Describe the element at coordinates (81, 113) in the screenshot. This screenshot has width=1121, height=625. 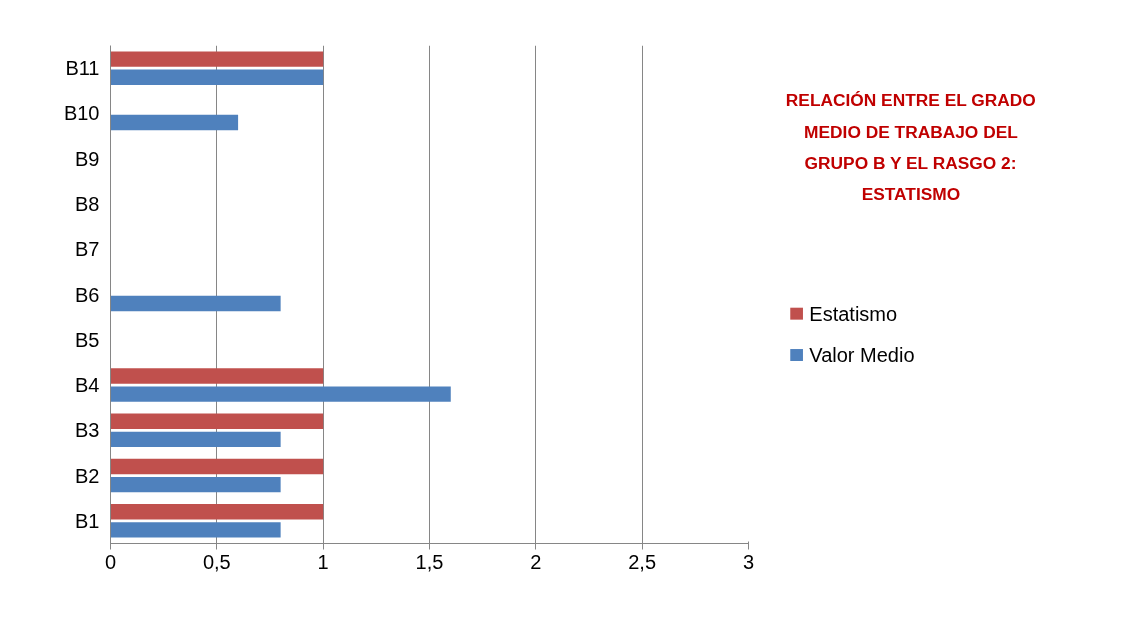
I see `y-tick-label: B10` at that location.